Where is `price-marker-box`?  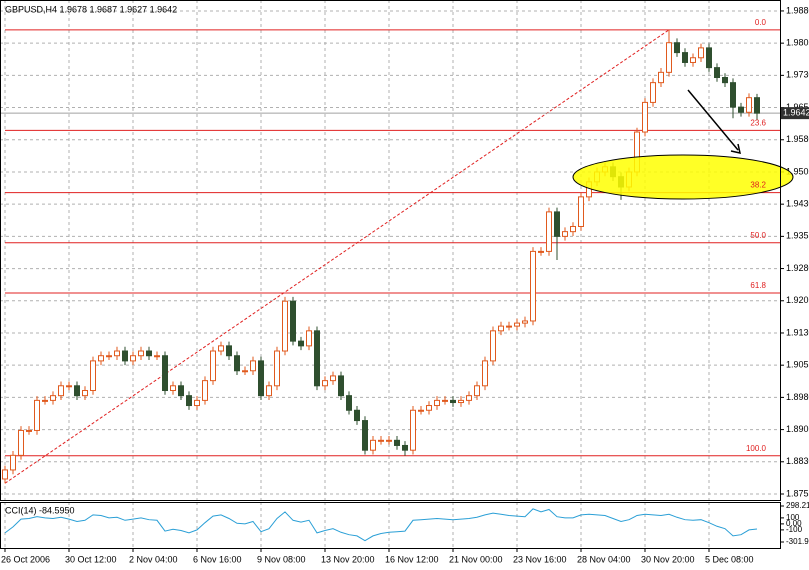 price-marker-box is located at coordinates (795, 113).